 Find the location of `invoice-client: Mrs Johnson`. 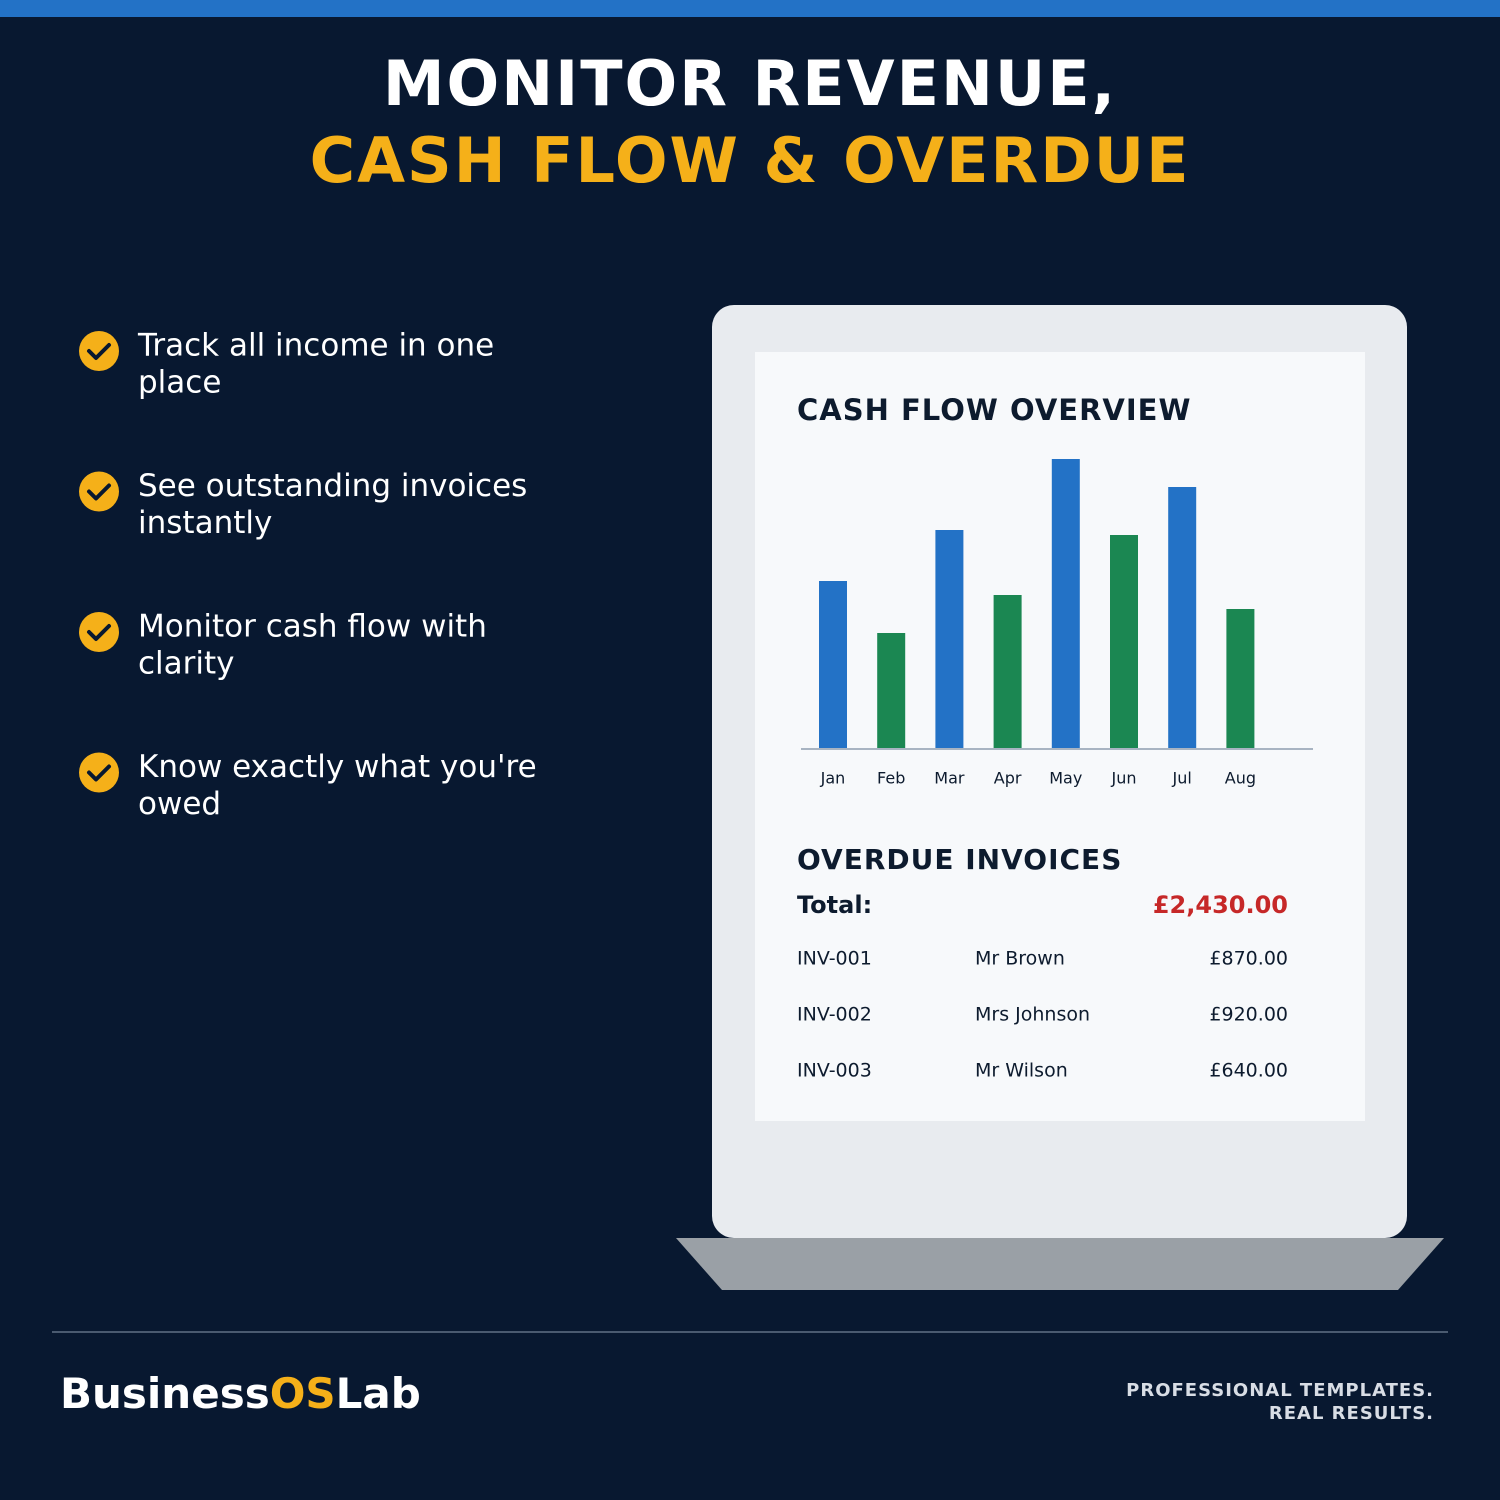

invoice-client: Mrs Johnson is located at coordinates (1032, 1015).